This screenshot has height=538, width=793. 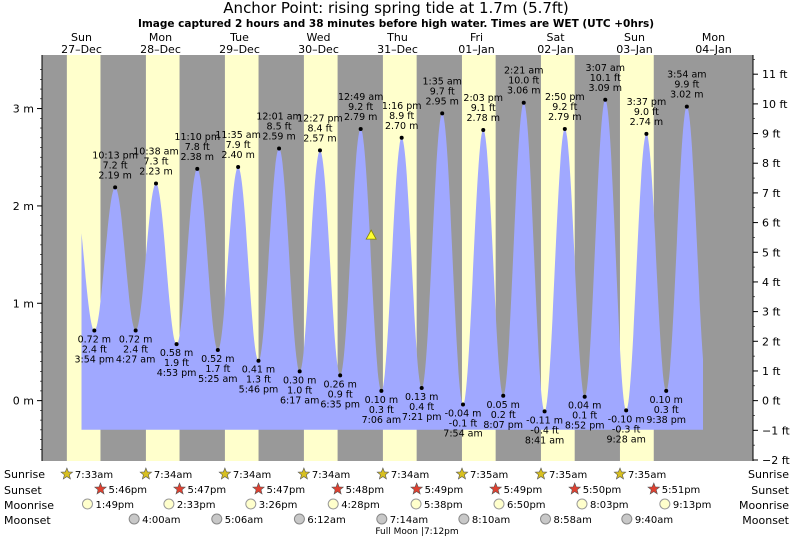 I want to click on high-tide-m: 2.57 m, so click(x=319, y=138).